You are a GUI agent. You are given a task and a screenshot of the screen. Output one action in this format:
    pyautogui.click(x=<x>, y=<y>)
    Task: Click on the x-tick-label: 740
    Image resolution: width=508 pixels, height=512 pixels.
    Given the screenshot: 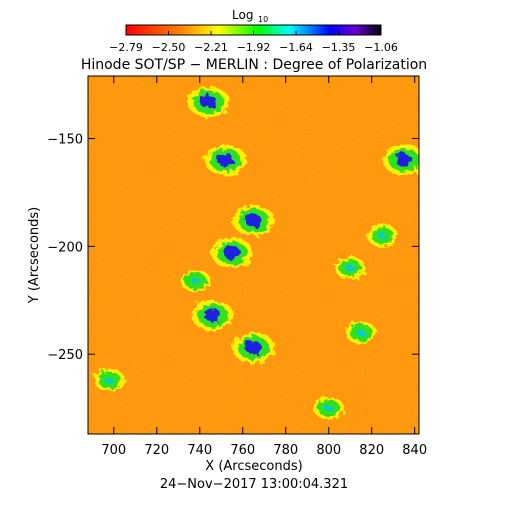 What is the action you would take?
    pyautogui.click(x=199, y=450)
    